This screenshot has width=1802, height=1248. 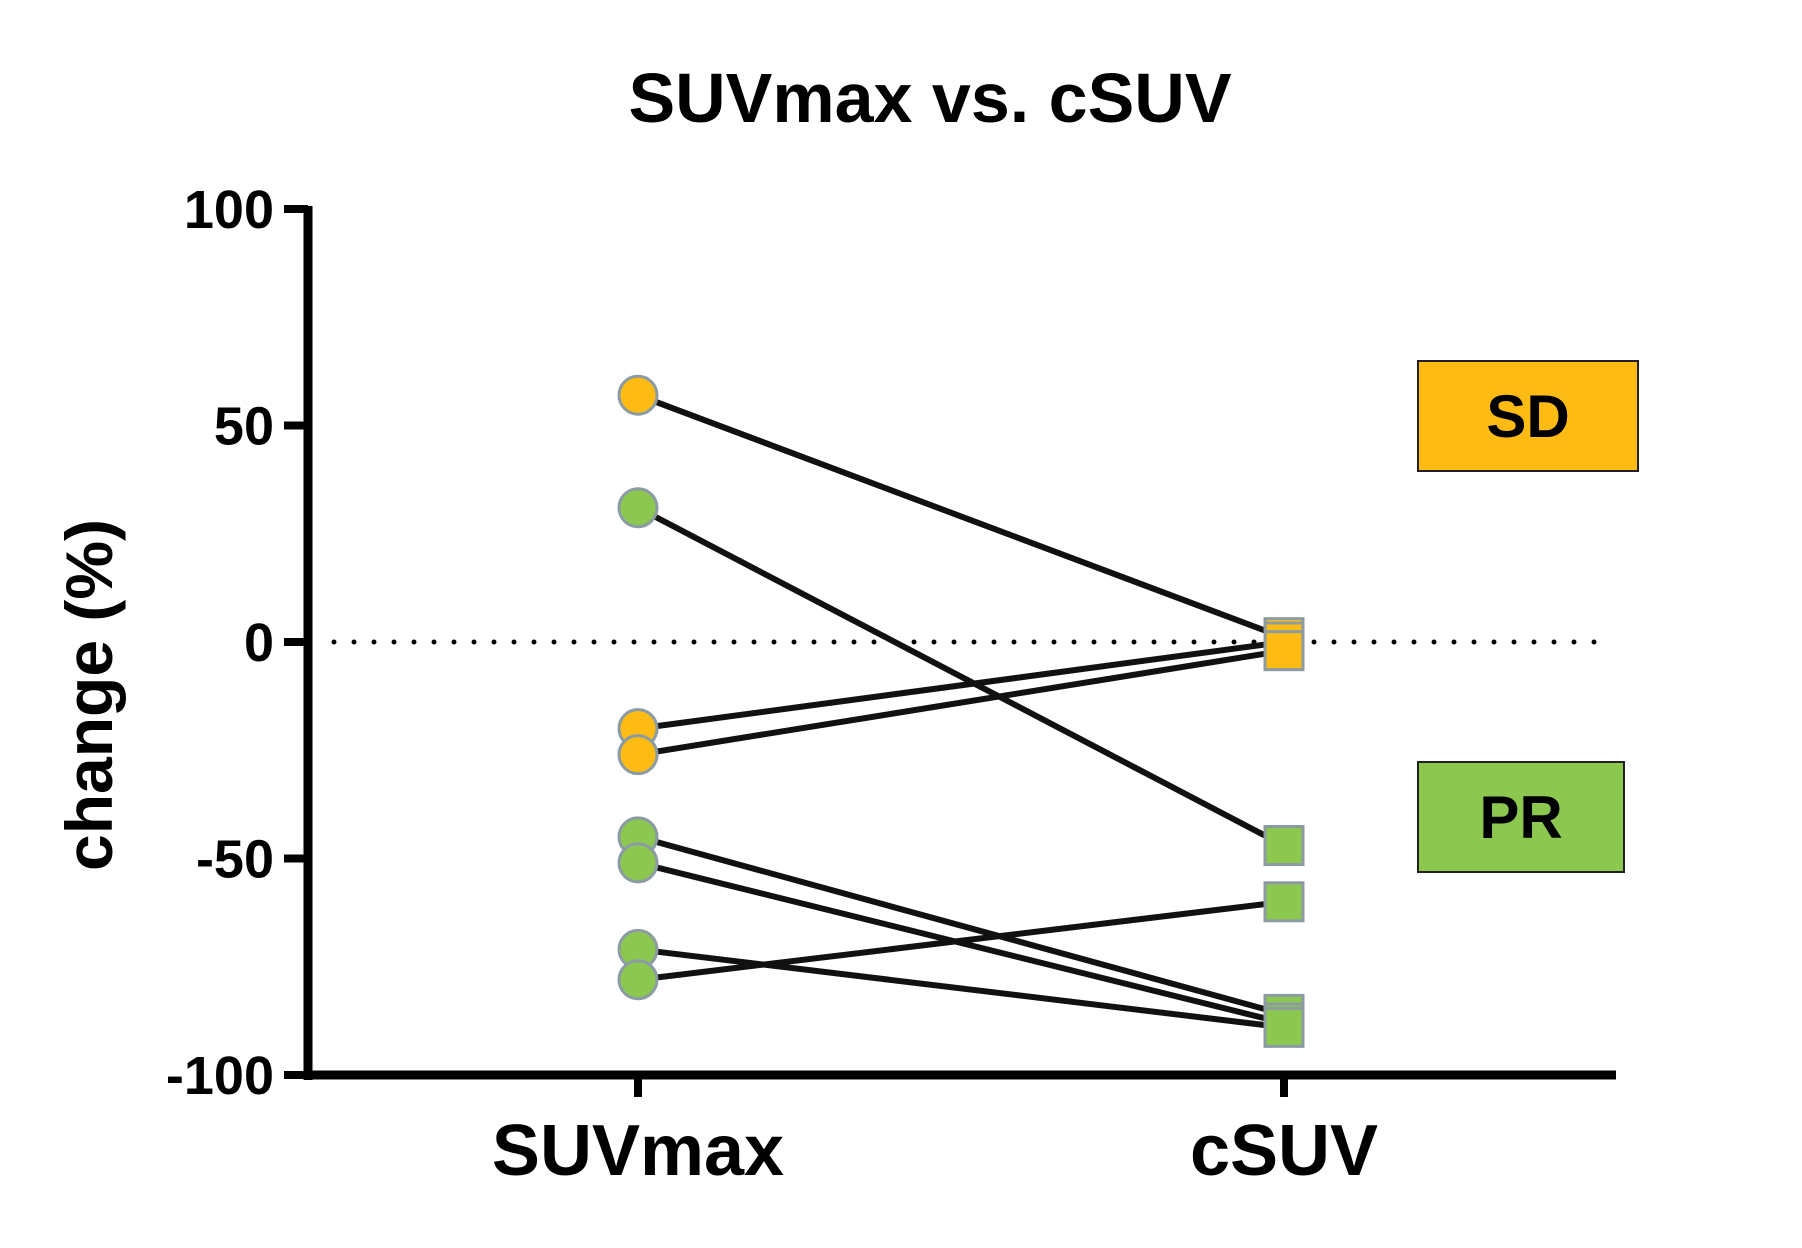 What do you see at coordinates (220, 1076) in the screenshot?
I see `y-tick-label: -100` at bounding box center [220, 1076].